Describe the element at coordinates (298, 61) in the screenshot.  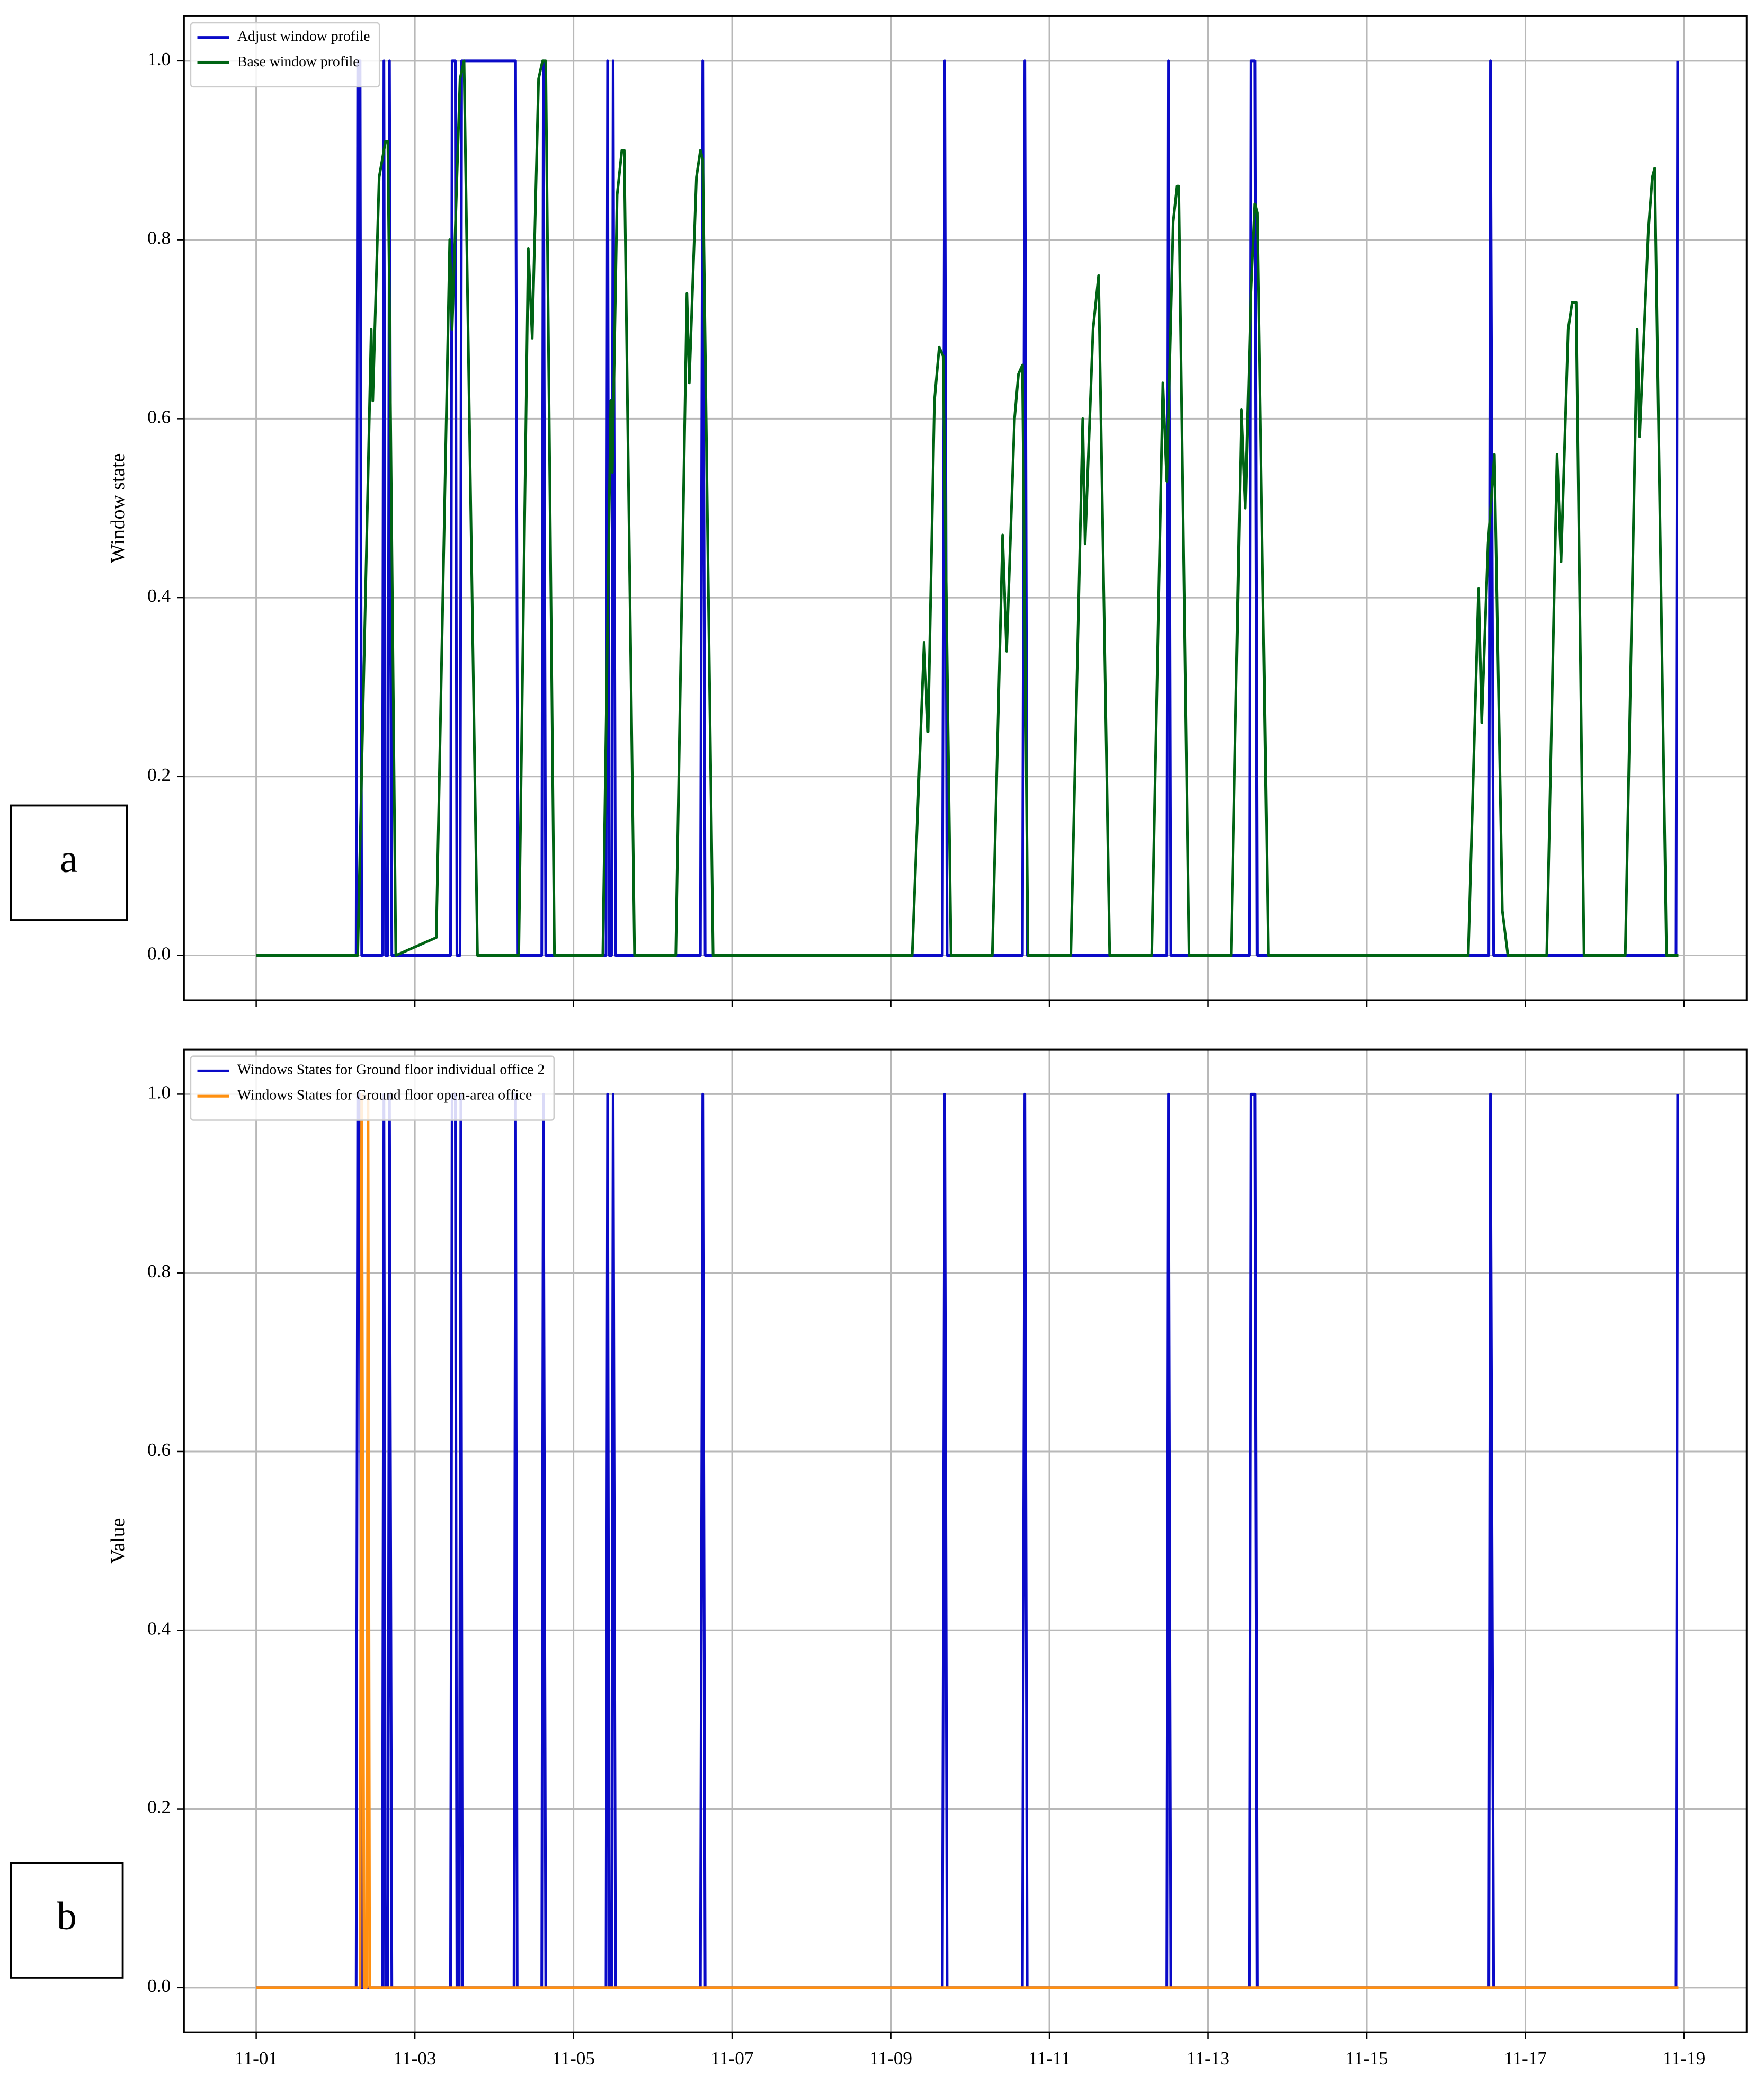
I see `legend-label: Base window profile` at that location.